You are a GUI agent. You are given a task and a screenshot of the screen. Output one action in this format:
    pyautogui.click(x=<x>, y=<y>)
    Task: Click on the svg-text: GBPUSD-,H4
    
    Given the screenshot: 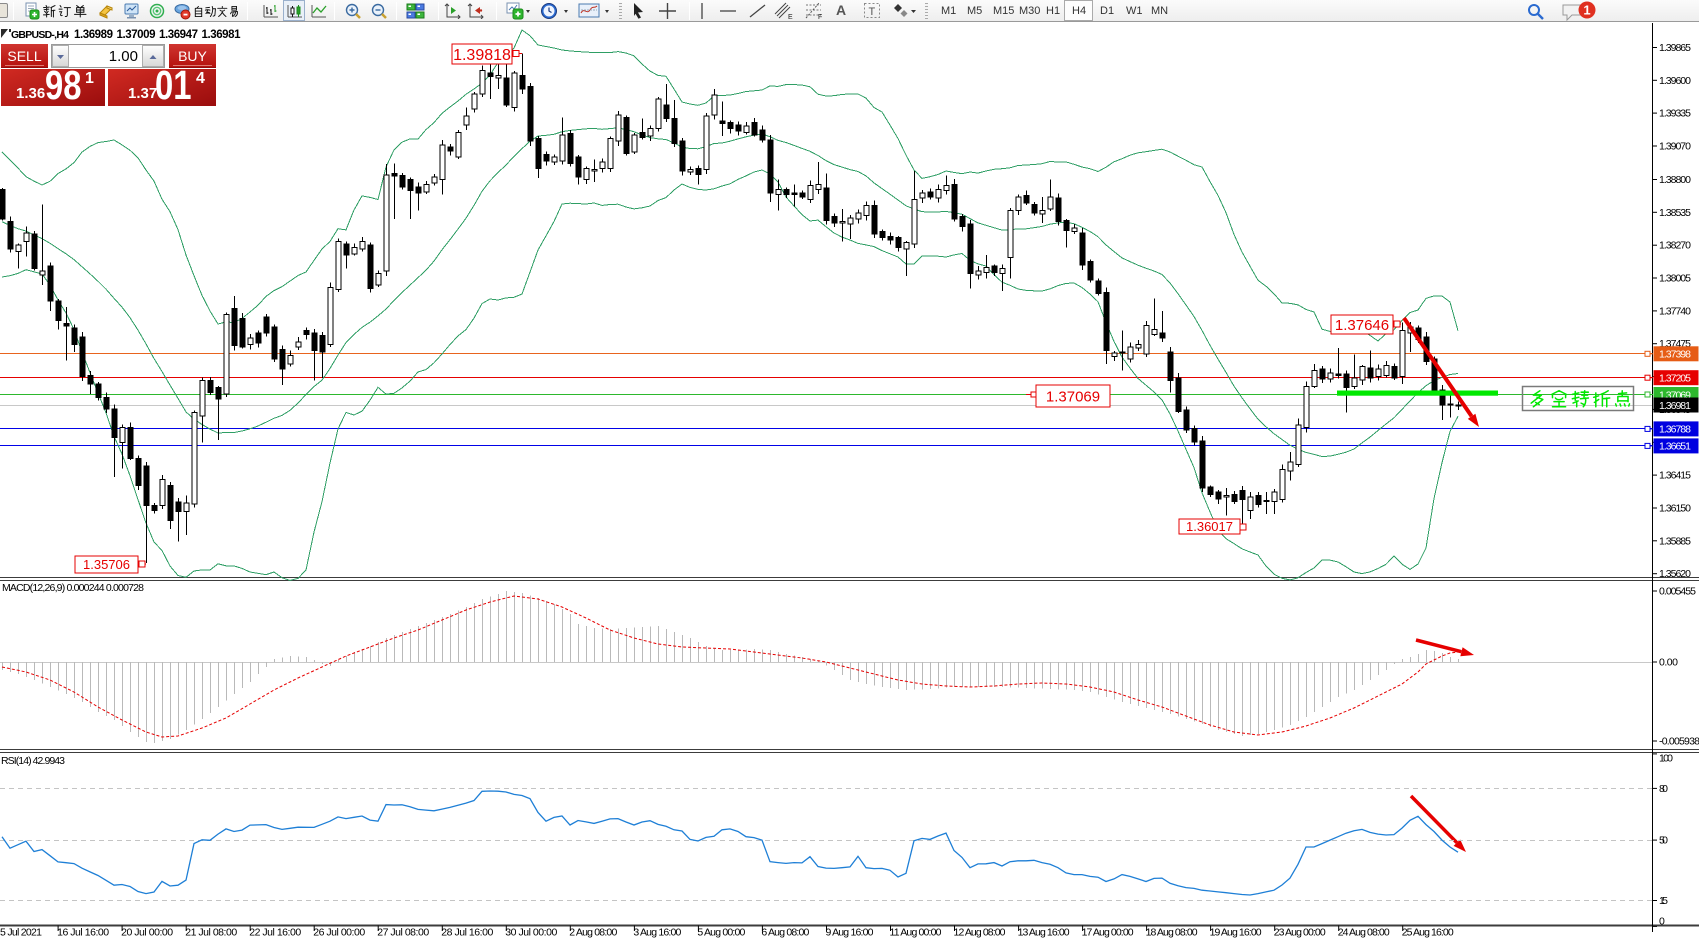 What is the action you would take?
    pyautogui.click(x=40, y=35)
    